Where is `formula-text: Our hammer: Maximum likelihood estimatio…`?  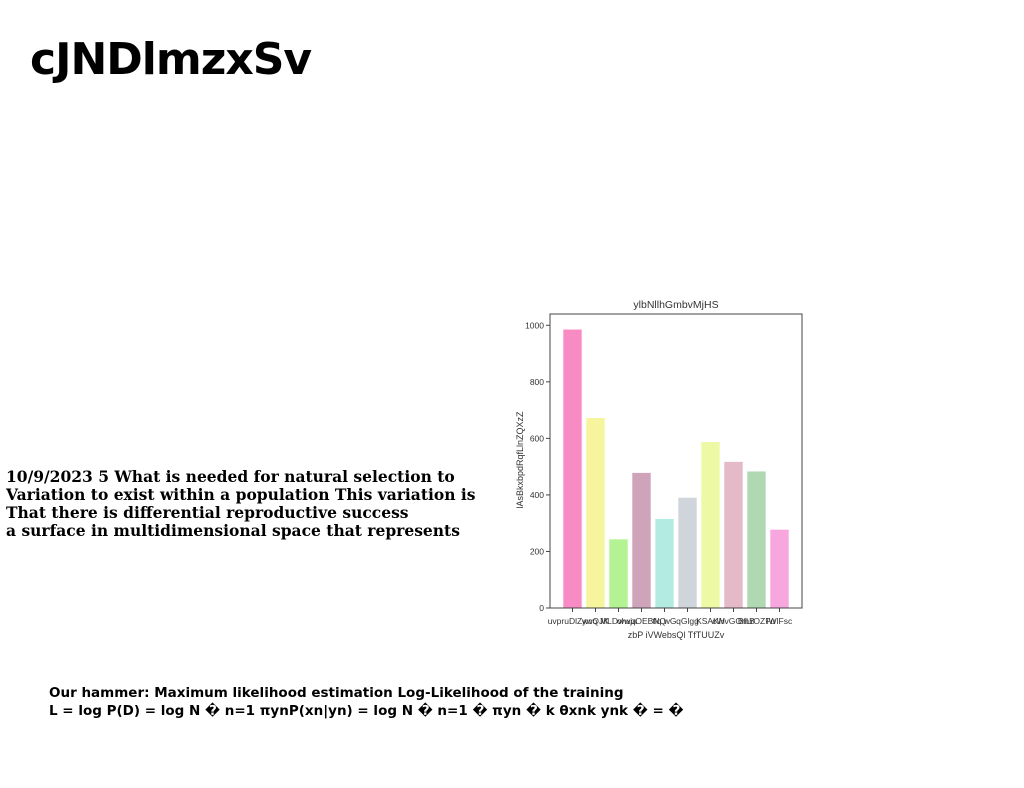
formula-text: Our hammer: Maximum likelihood estimatio… is located at coordinates (399, 702).